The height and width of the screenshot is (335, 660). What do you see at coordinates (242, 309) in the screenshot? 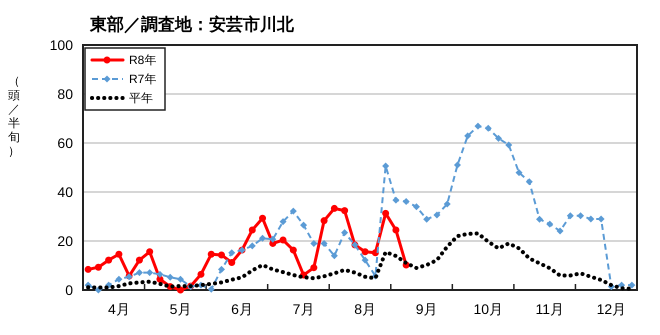
I see `x-tick-label: 6月` at bounding box center [242, 309].